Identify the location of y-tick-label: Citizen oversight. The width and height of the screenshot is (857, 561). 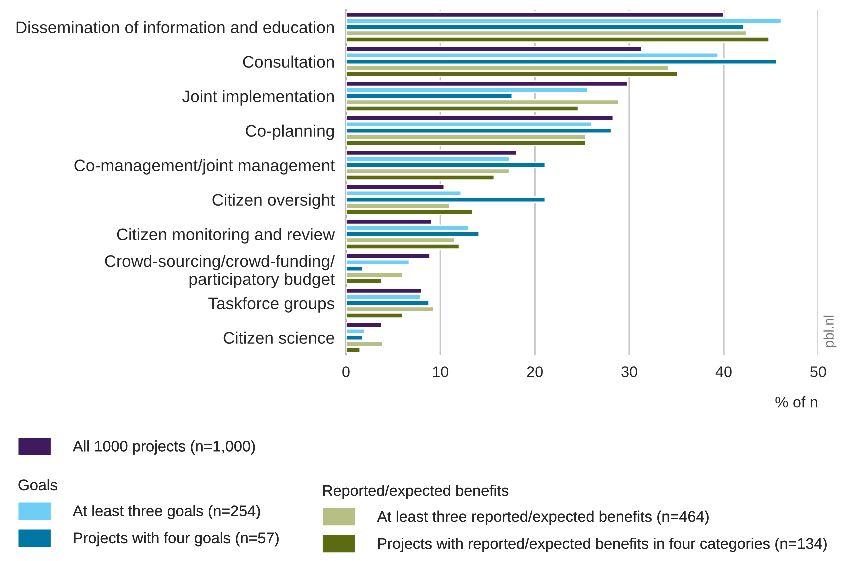
(273, 202).